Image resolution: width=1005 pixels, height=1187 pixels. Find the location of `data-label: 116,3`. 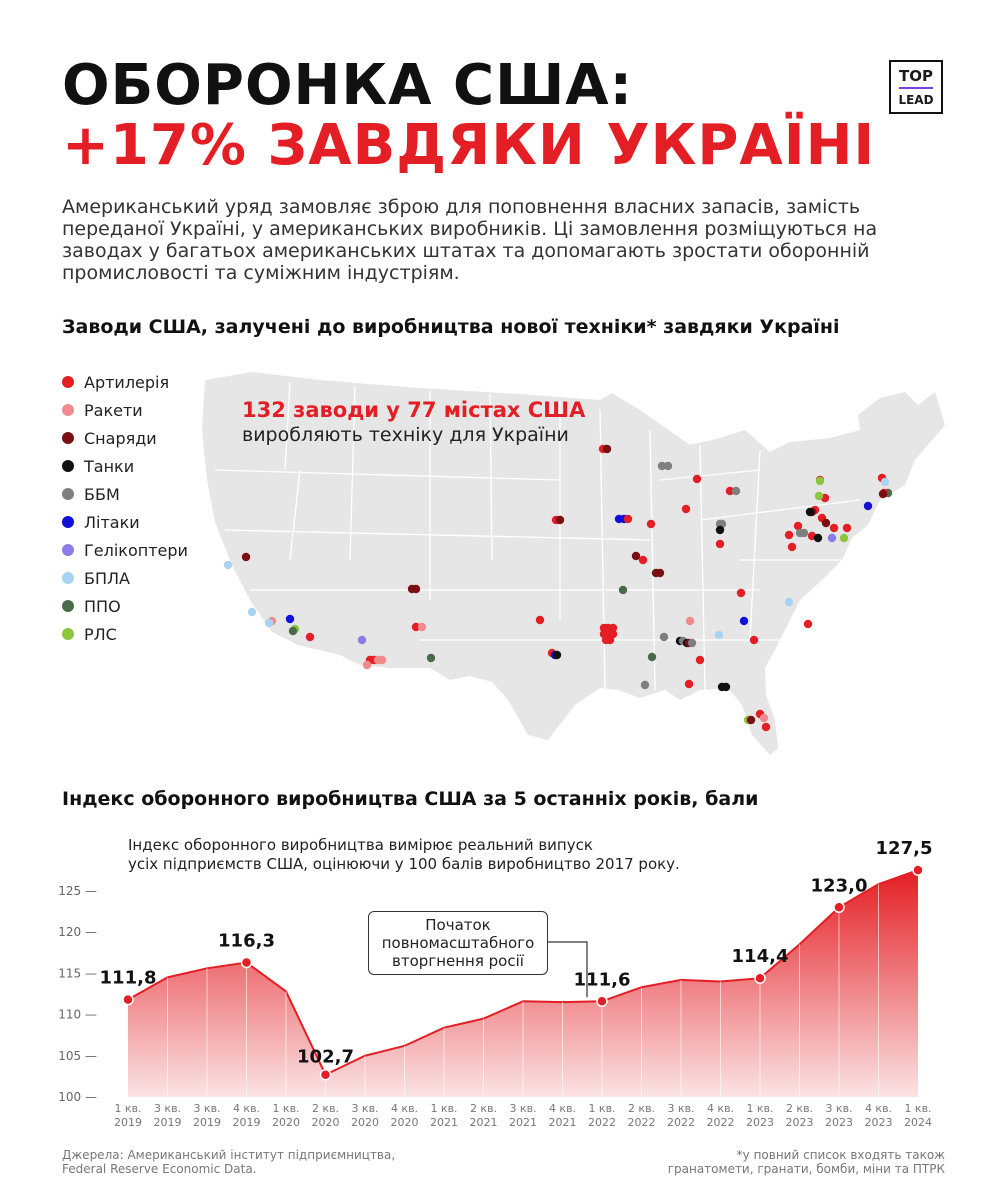

data-label: 116,3 is located at coordinates (246, 941).